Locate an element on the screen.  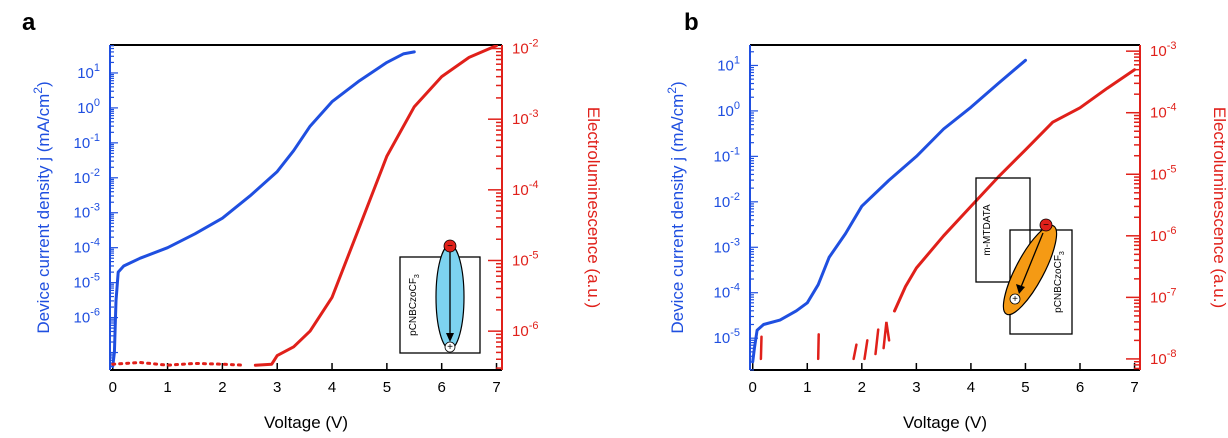
left-tick-label: 10⁻¹ is located at coordinates (87, 142).